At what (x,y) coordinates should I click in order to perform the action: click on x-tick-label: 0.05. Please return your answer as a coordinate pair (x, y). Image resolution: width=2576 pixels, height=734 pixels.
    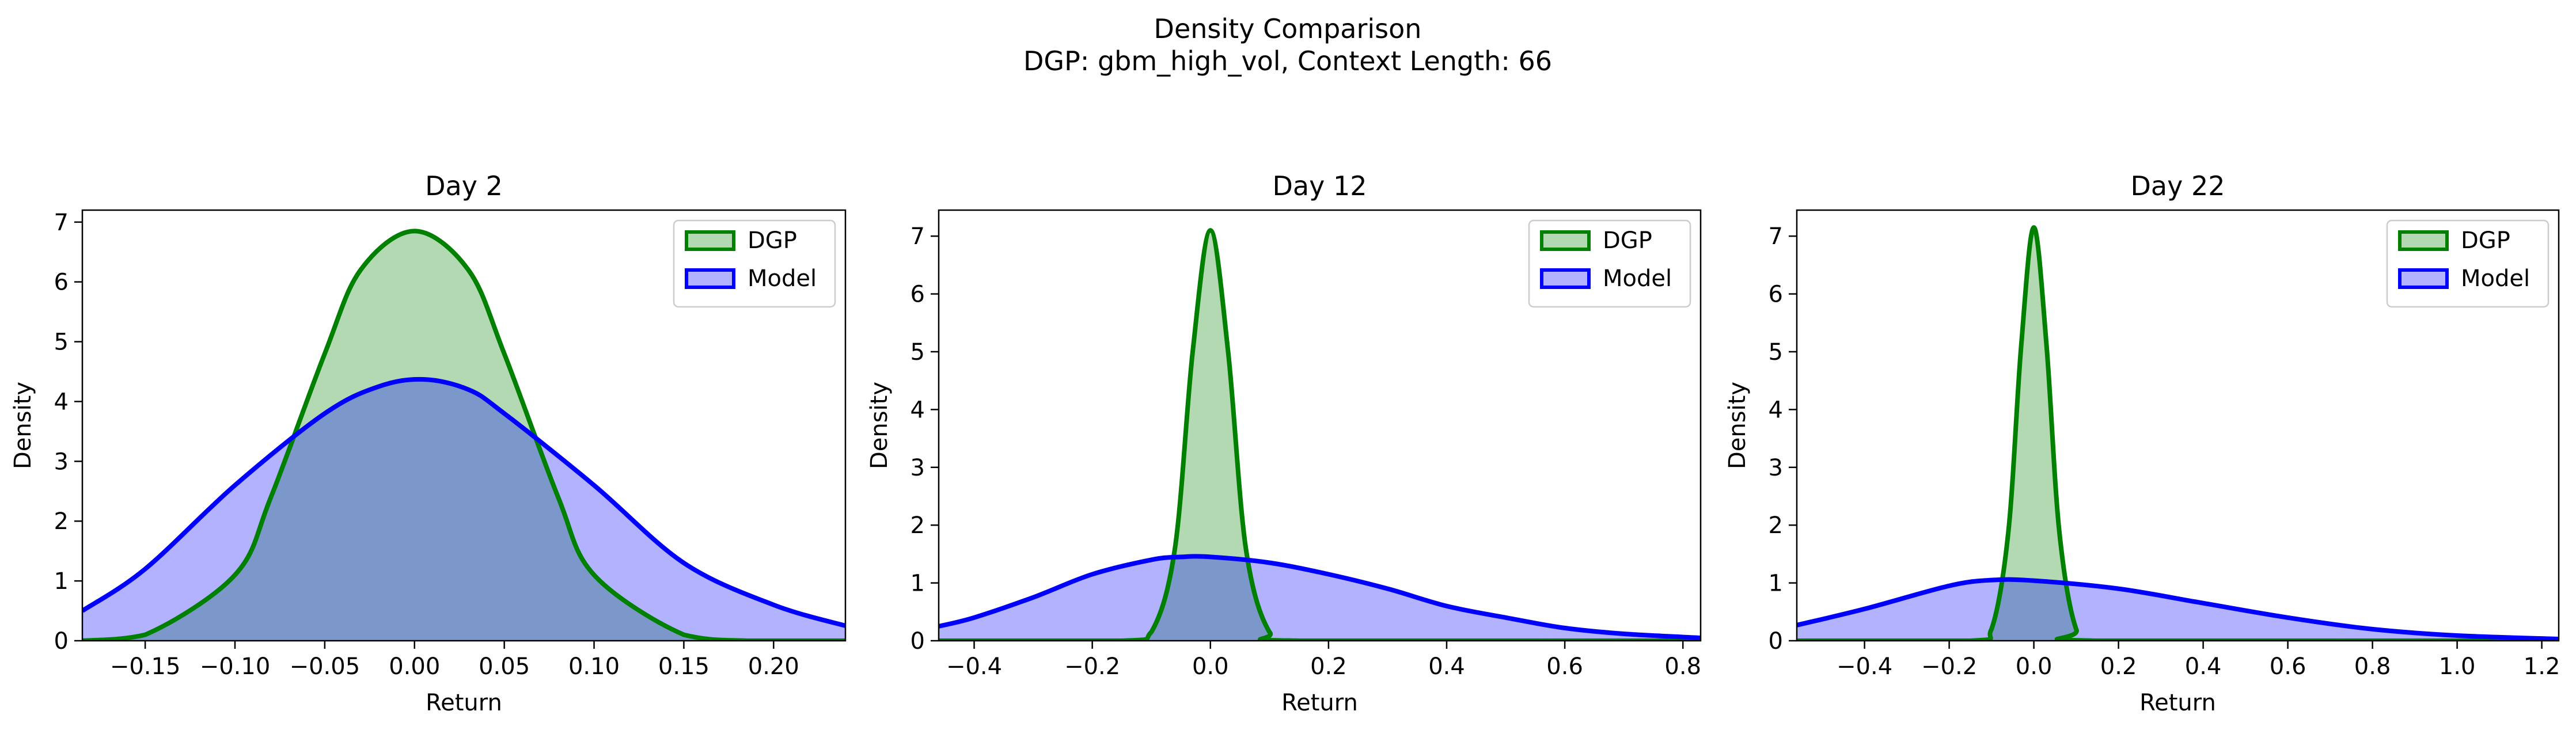
    Looking at the image, I should click on (504, 666).